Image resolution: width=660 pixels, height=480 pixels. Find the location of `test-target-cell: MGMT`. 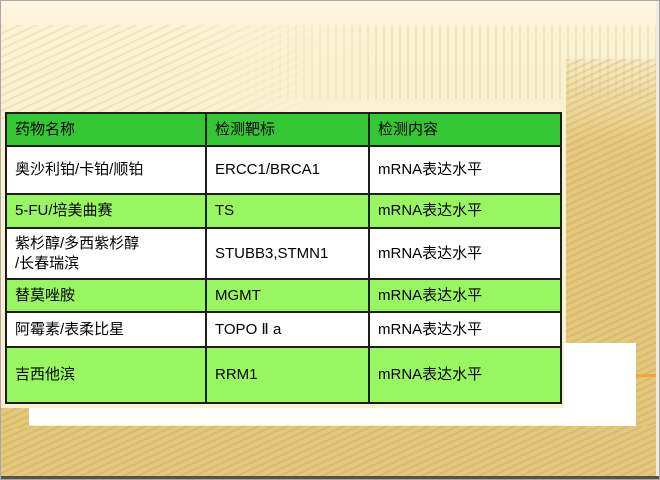

test-target-cell: MGMT is located at coordinates (287, 295).